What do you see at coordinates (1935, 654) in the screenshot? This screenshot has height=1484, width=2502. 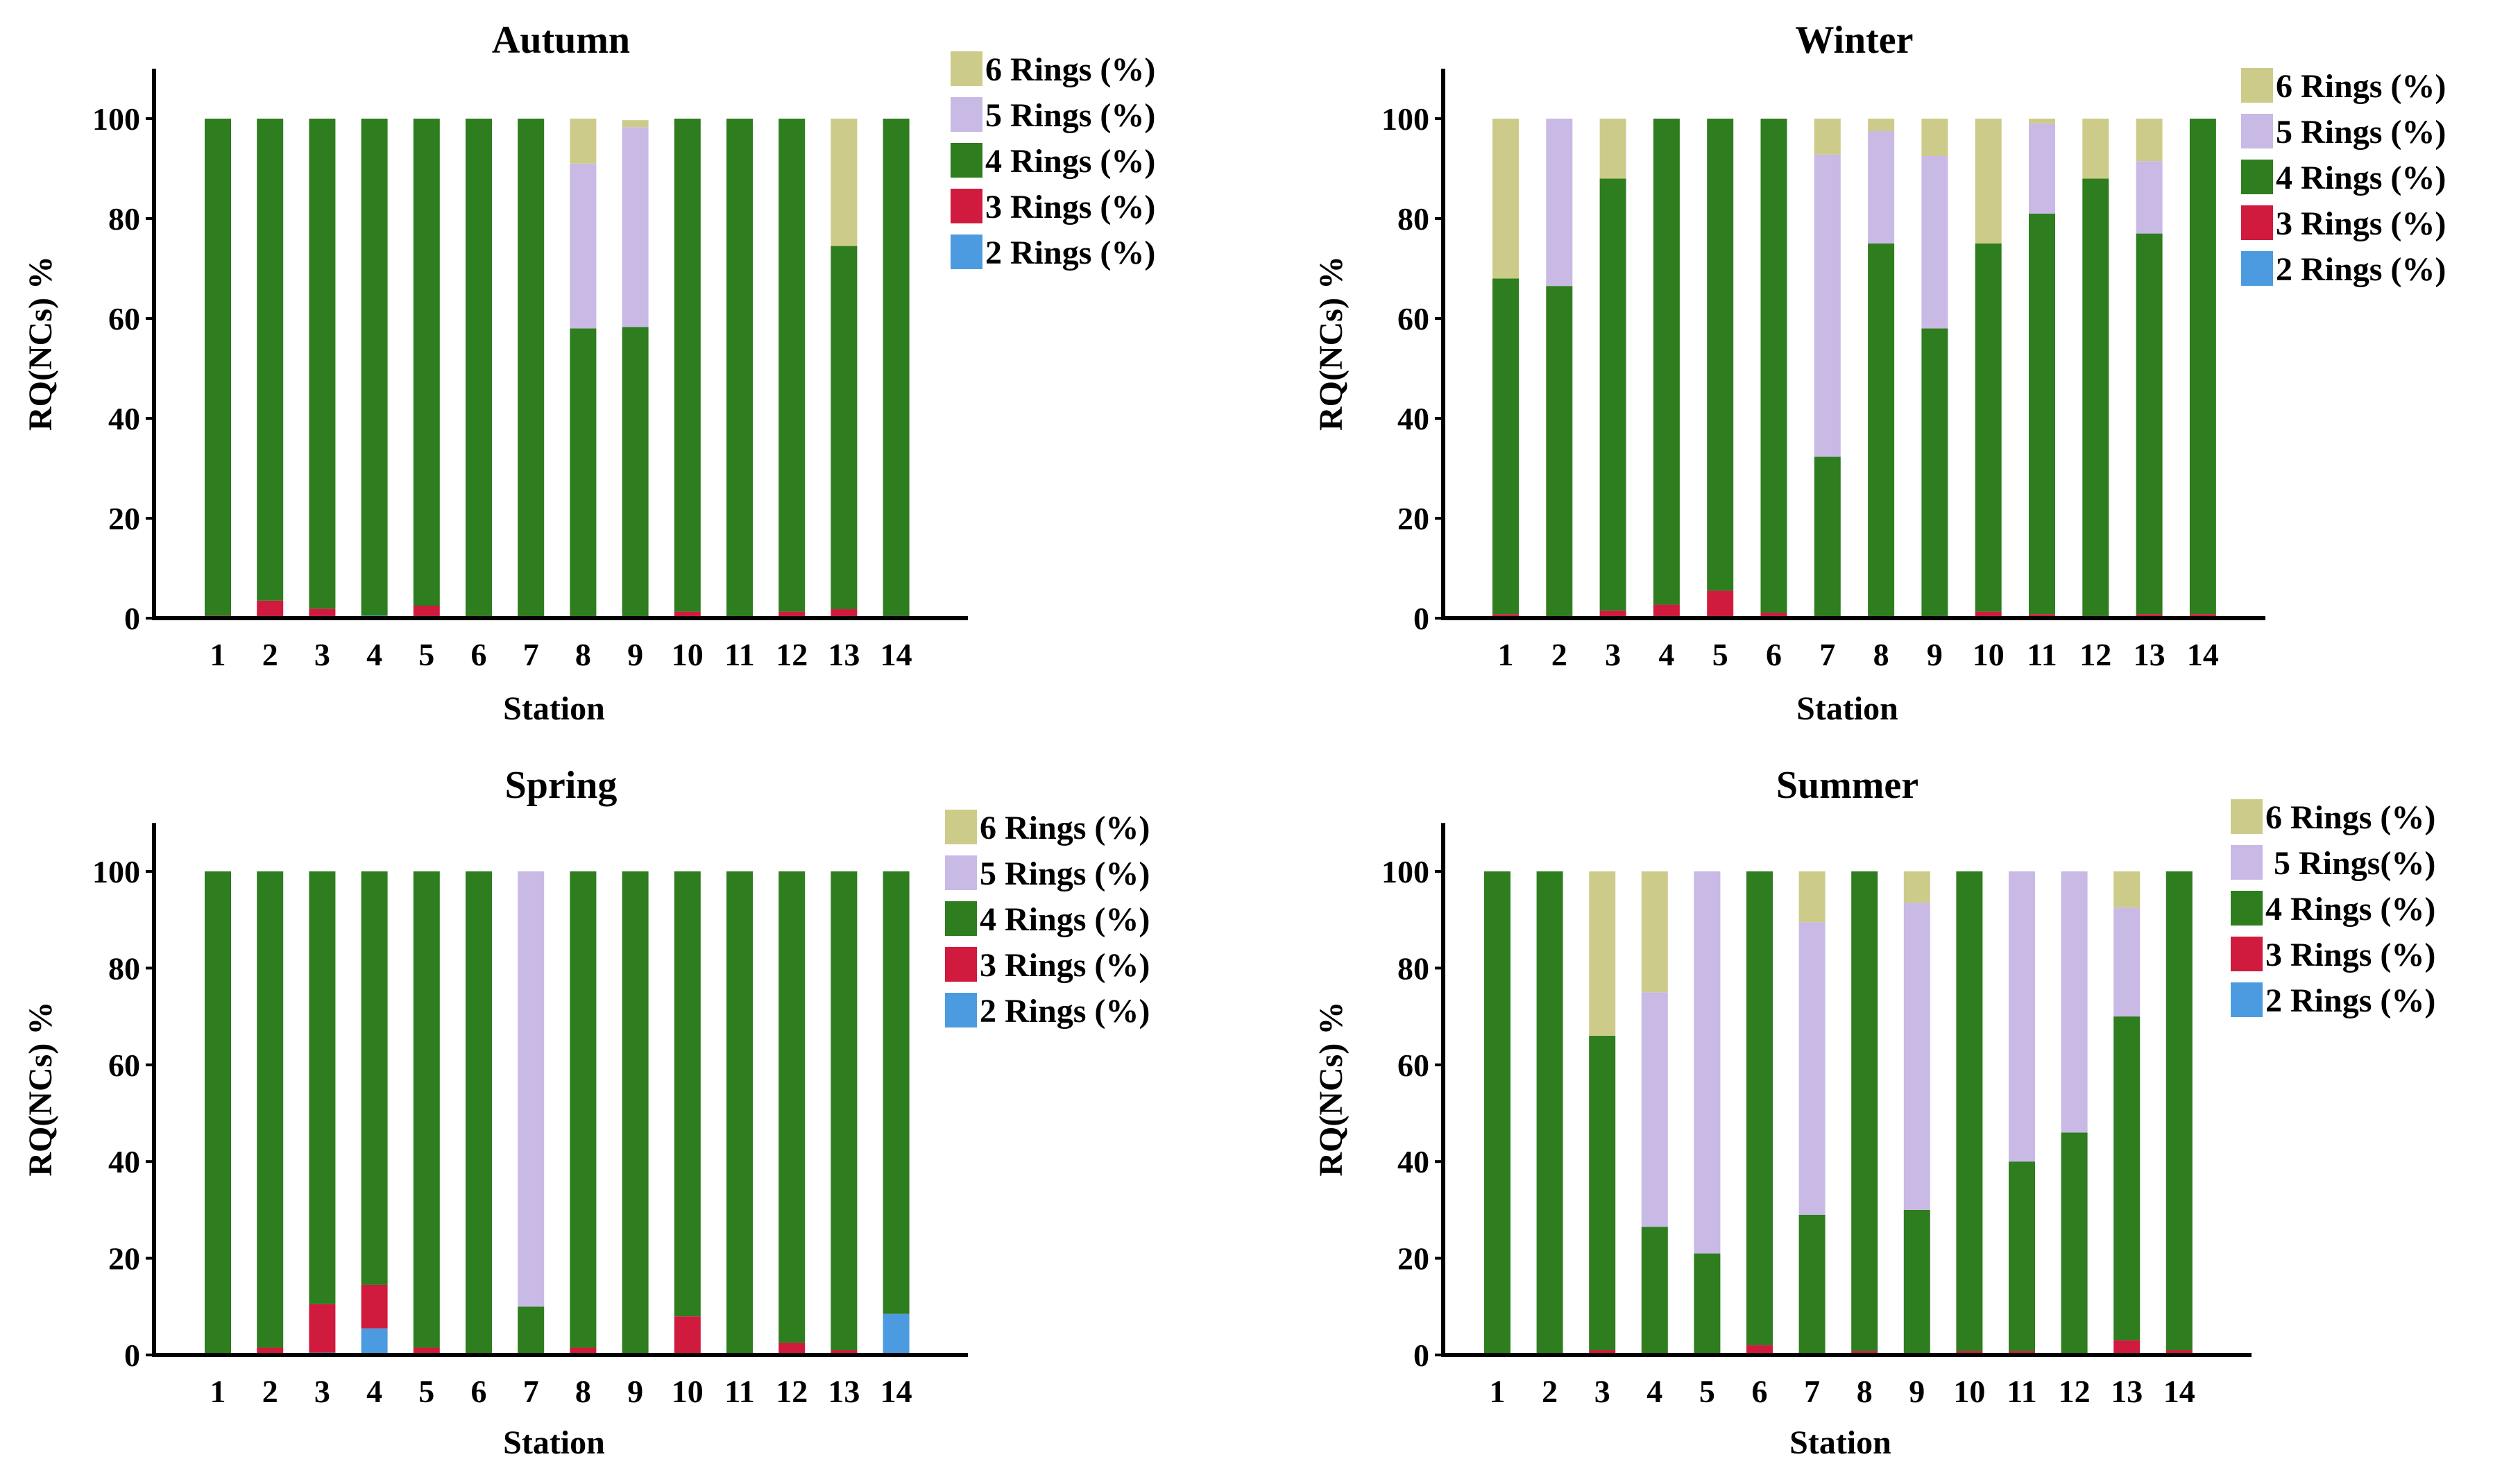 I see `x-tick-label: 9` at bounding box center [1935, 654].